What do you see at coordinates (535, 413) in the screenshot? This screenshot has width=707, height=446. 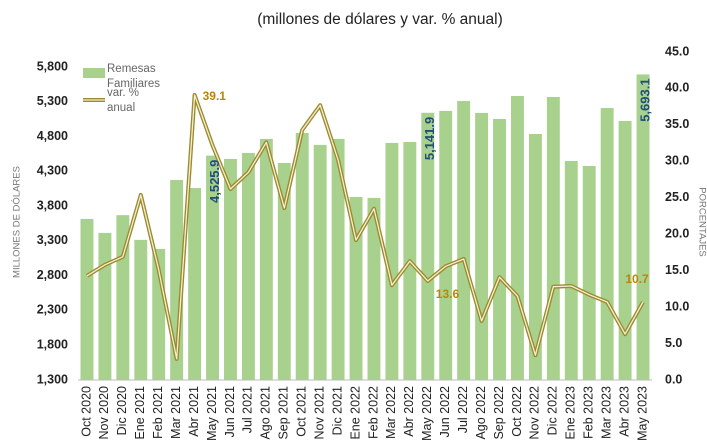 I see `x-tick-label: Nov 2022` at bounding box center [535, 413].